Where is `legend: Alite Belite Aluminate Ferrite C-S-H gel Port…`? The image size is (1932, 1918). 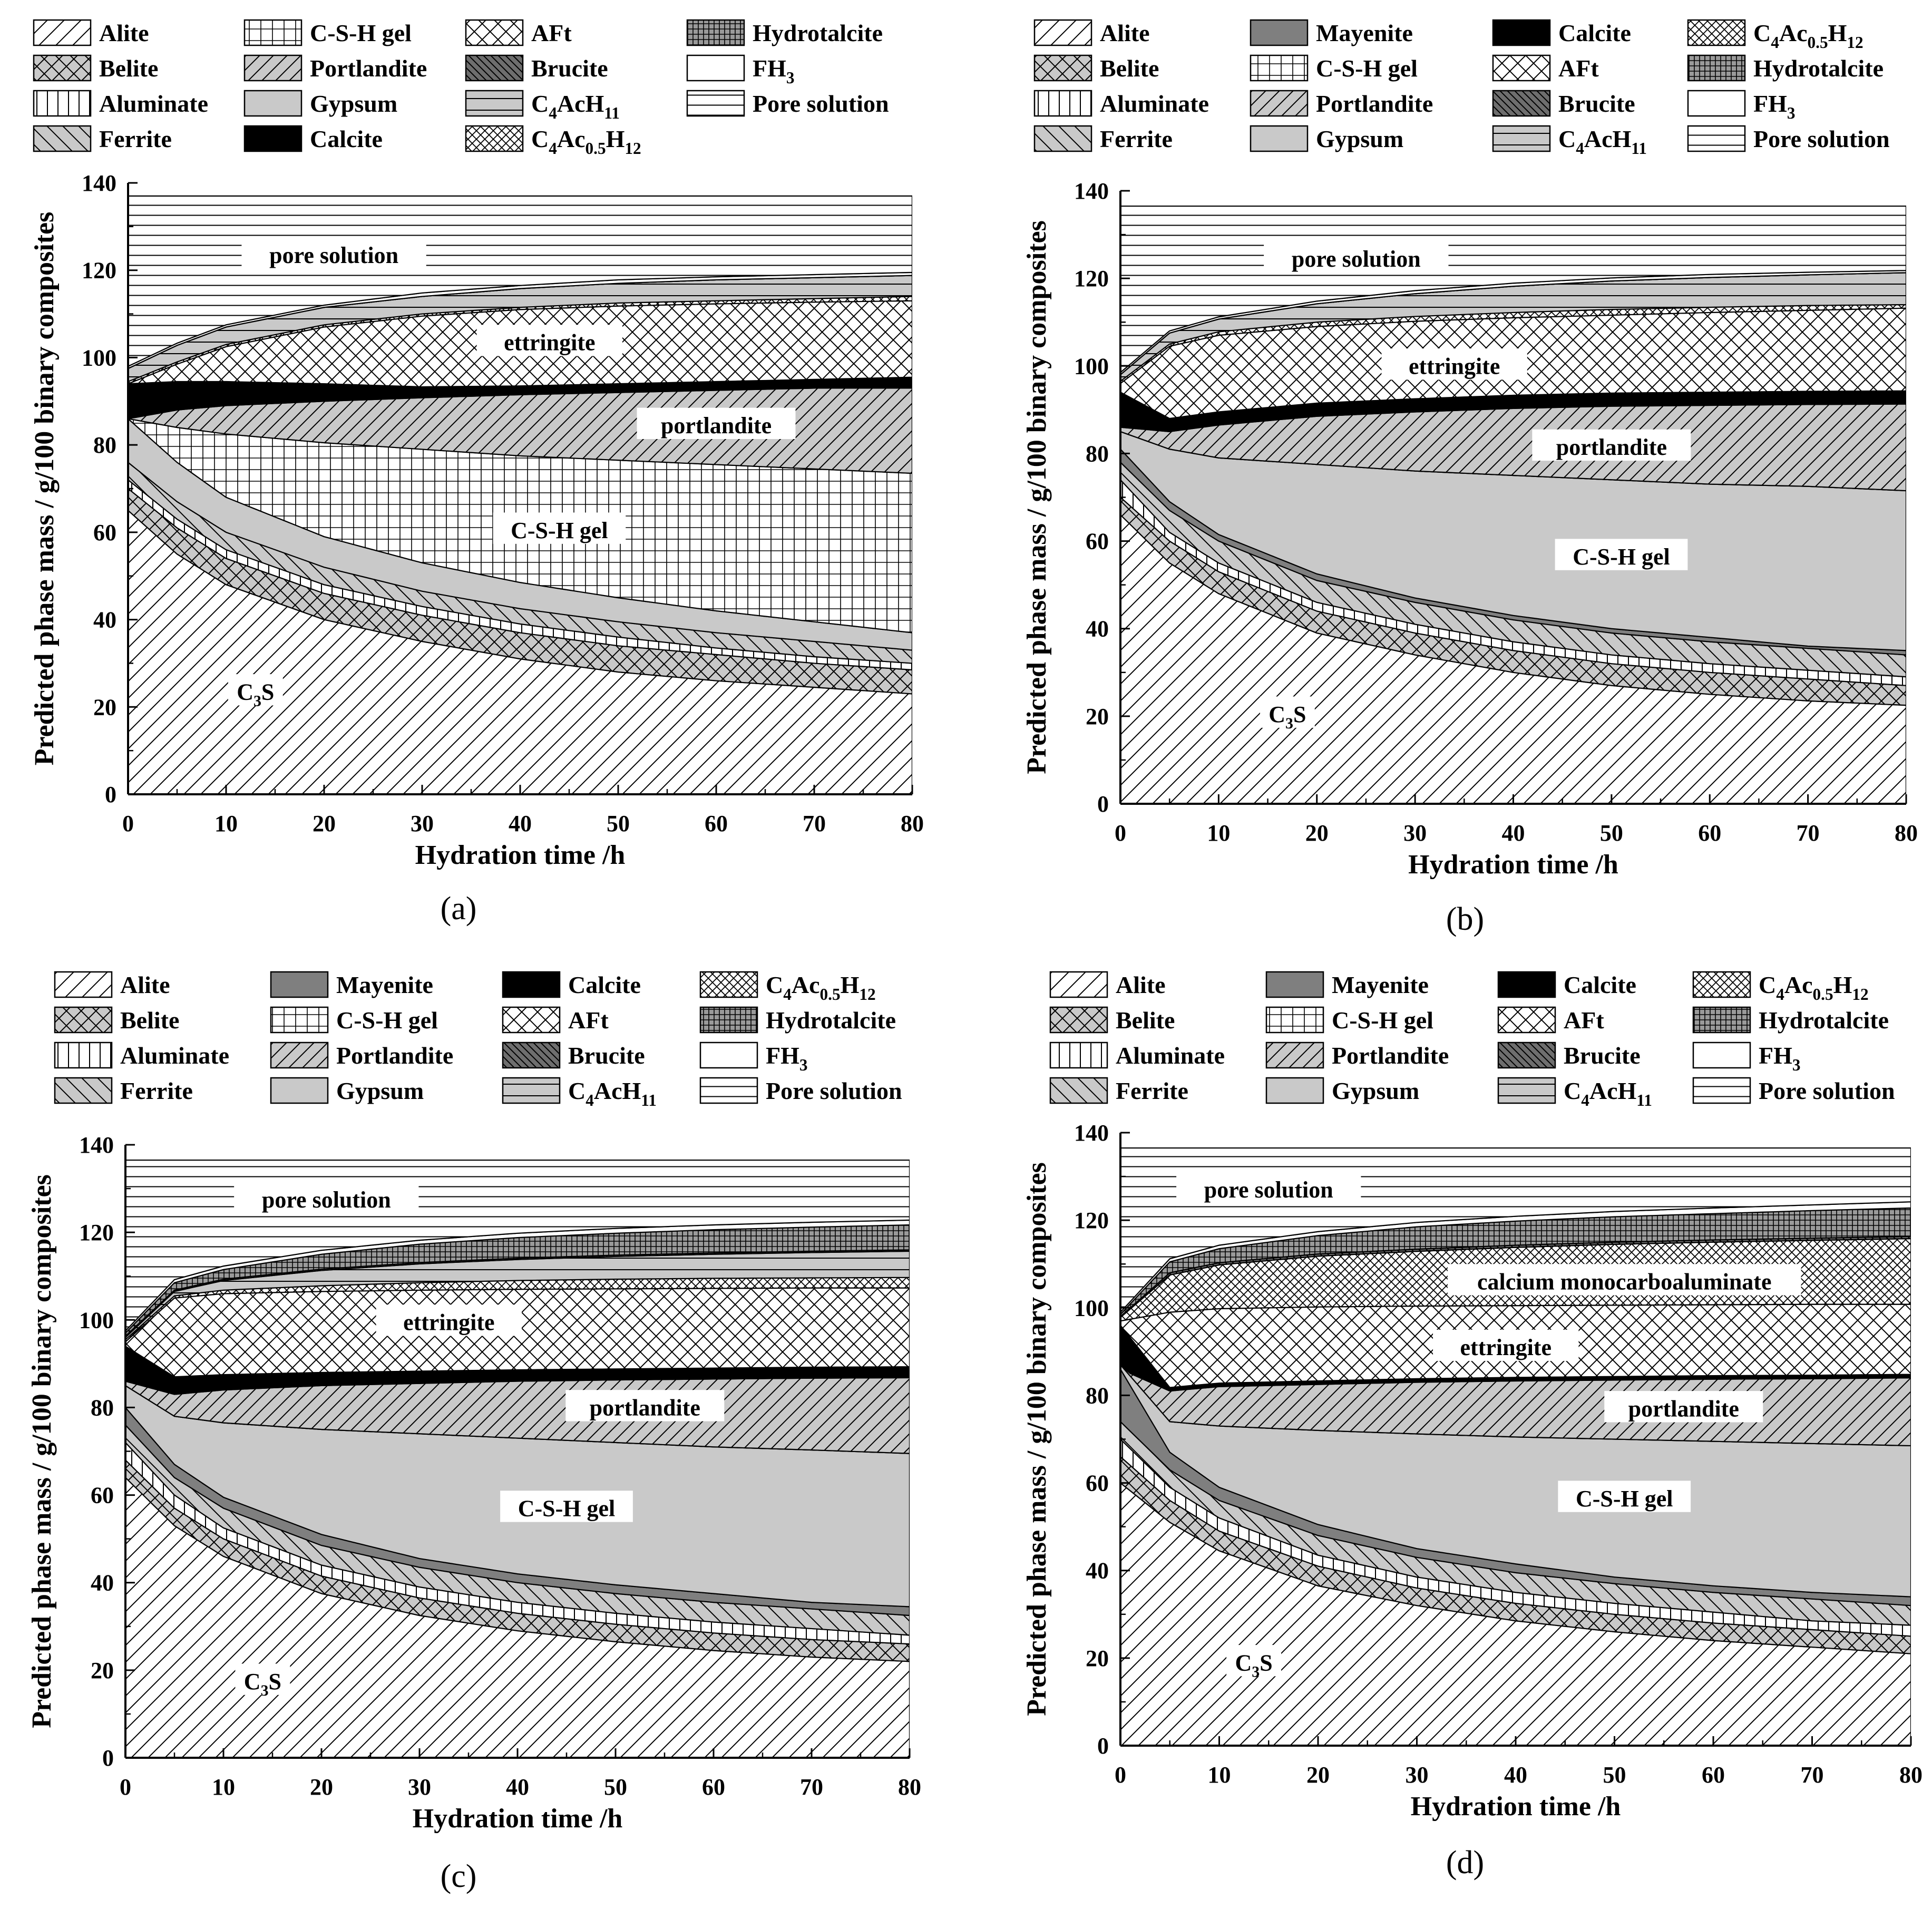 legend: Alite Belite Aluminate Ferrite C-S-H gel Port… is located at coordinates (461, 89).